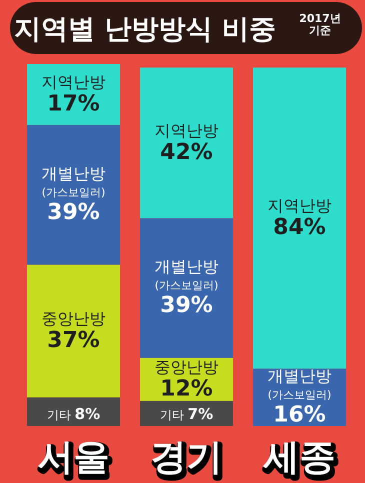  What do you see at coordinates (145, 29) in the screenshot?
I see `chart-title: 지역별 난방방식 비중` at bounding box center [145, 29].